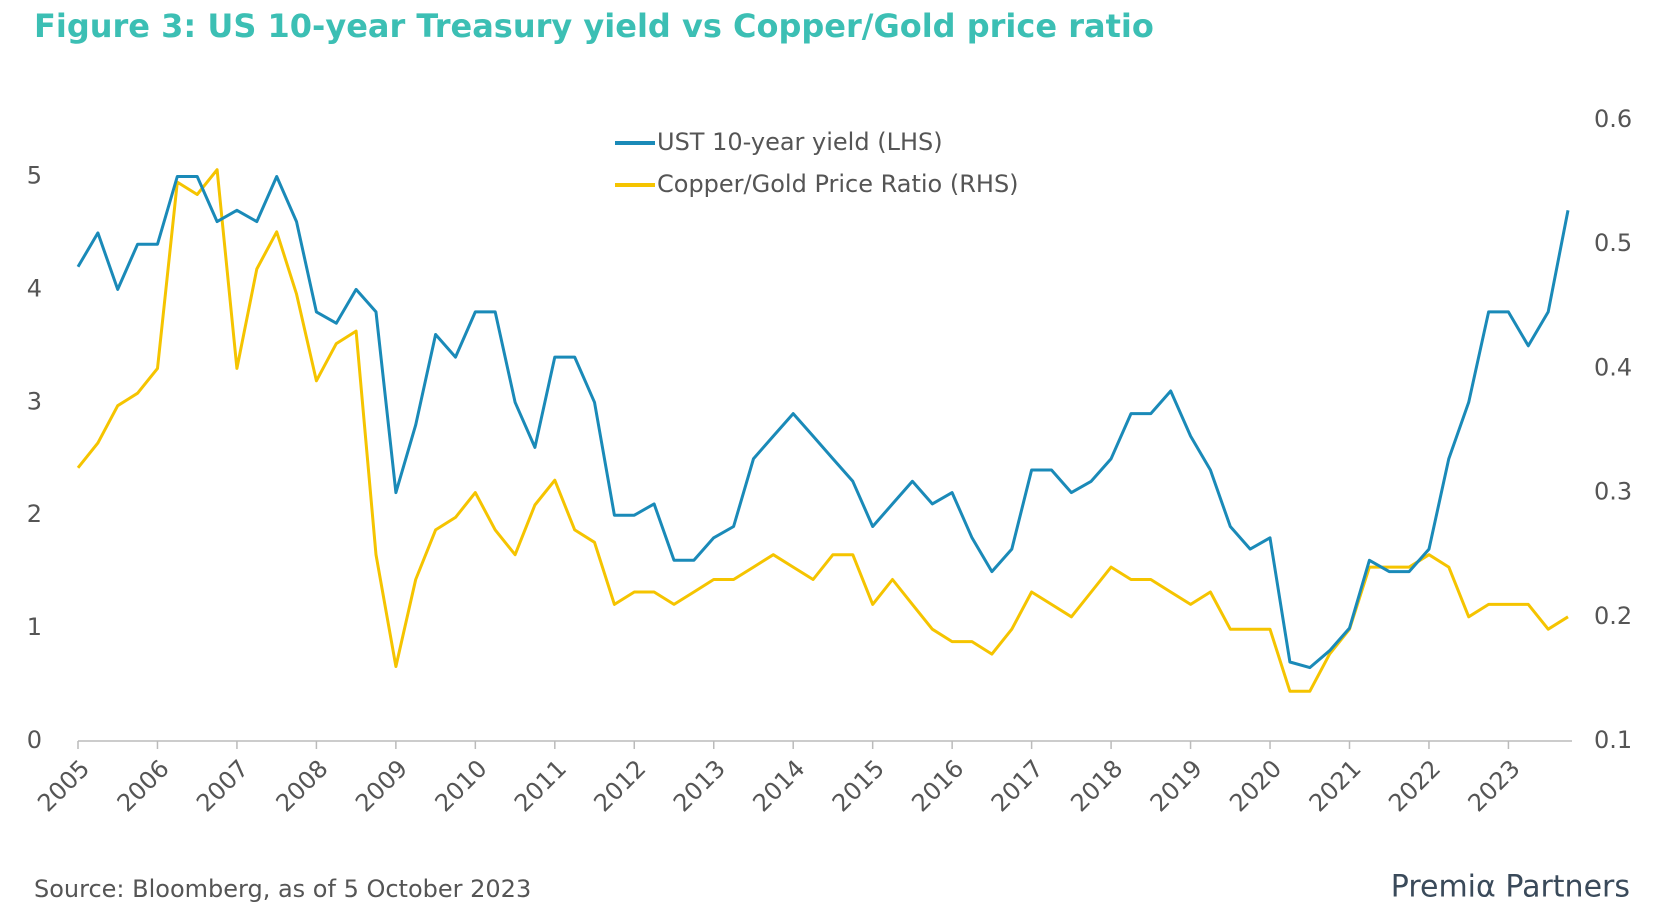  I want to click on y-tick-label: 3, so click(34, 401).